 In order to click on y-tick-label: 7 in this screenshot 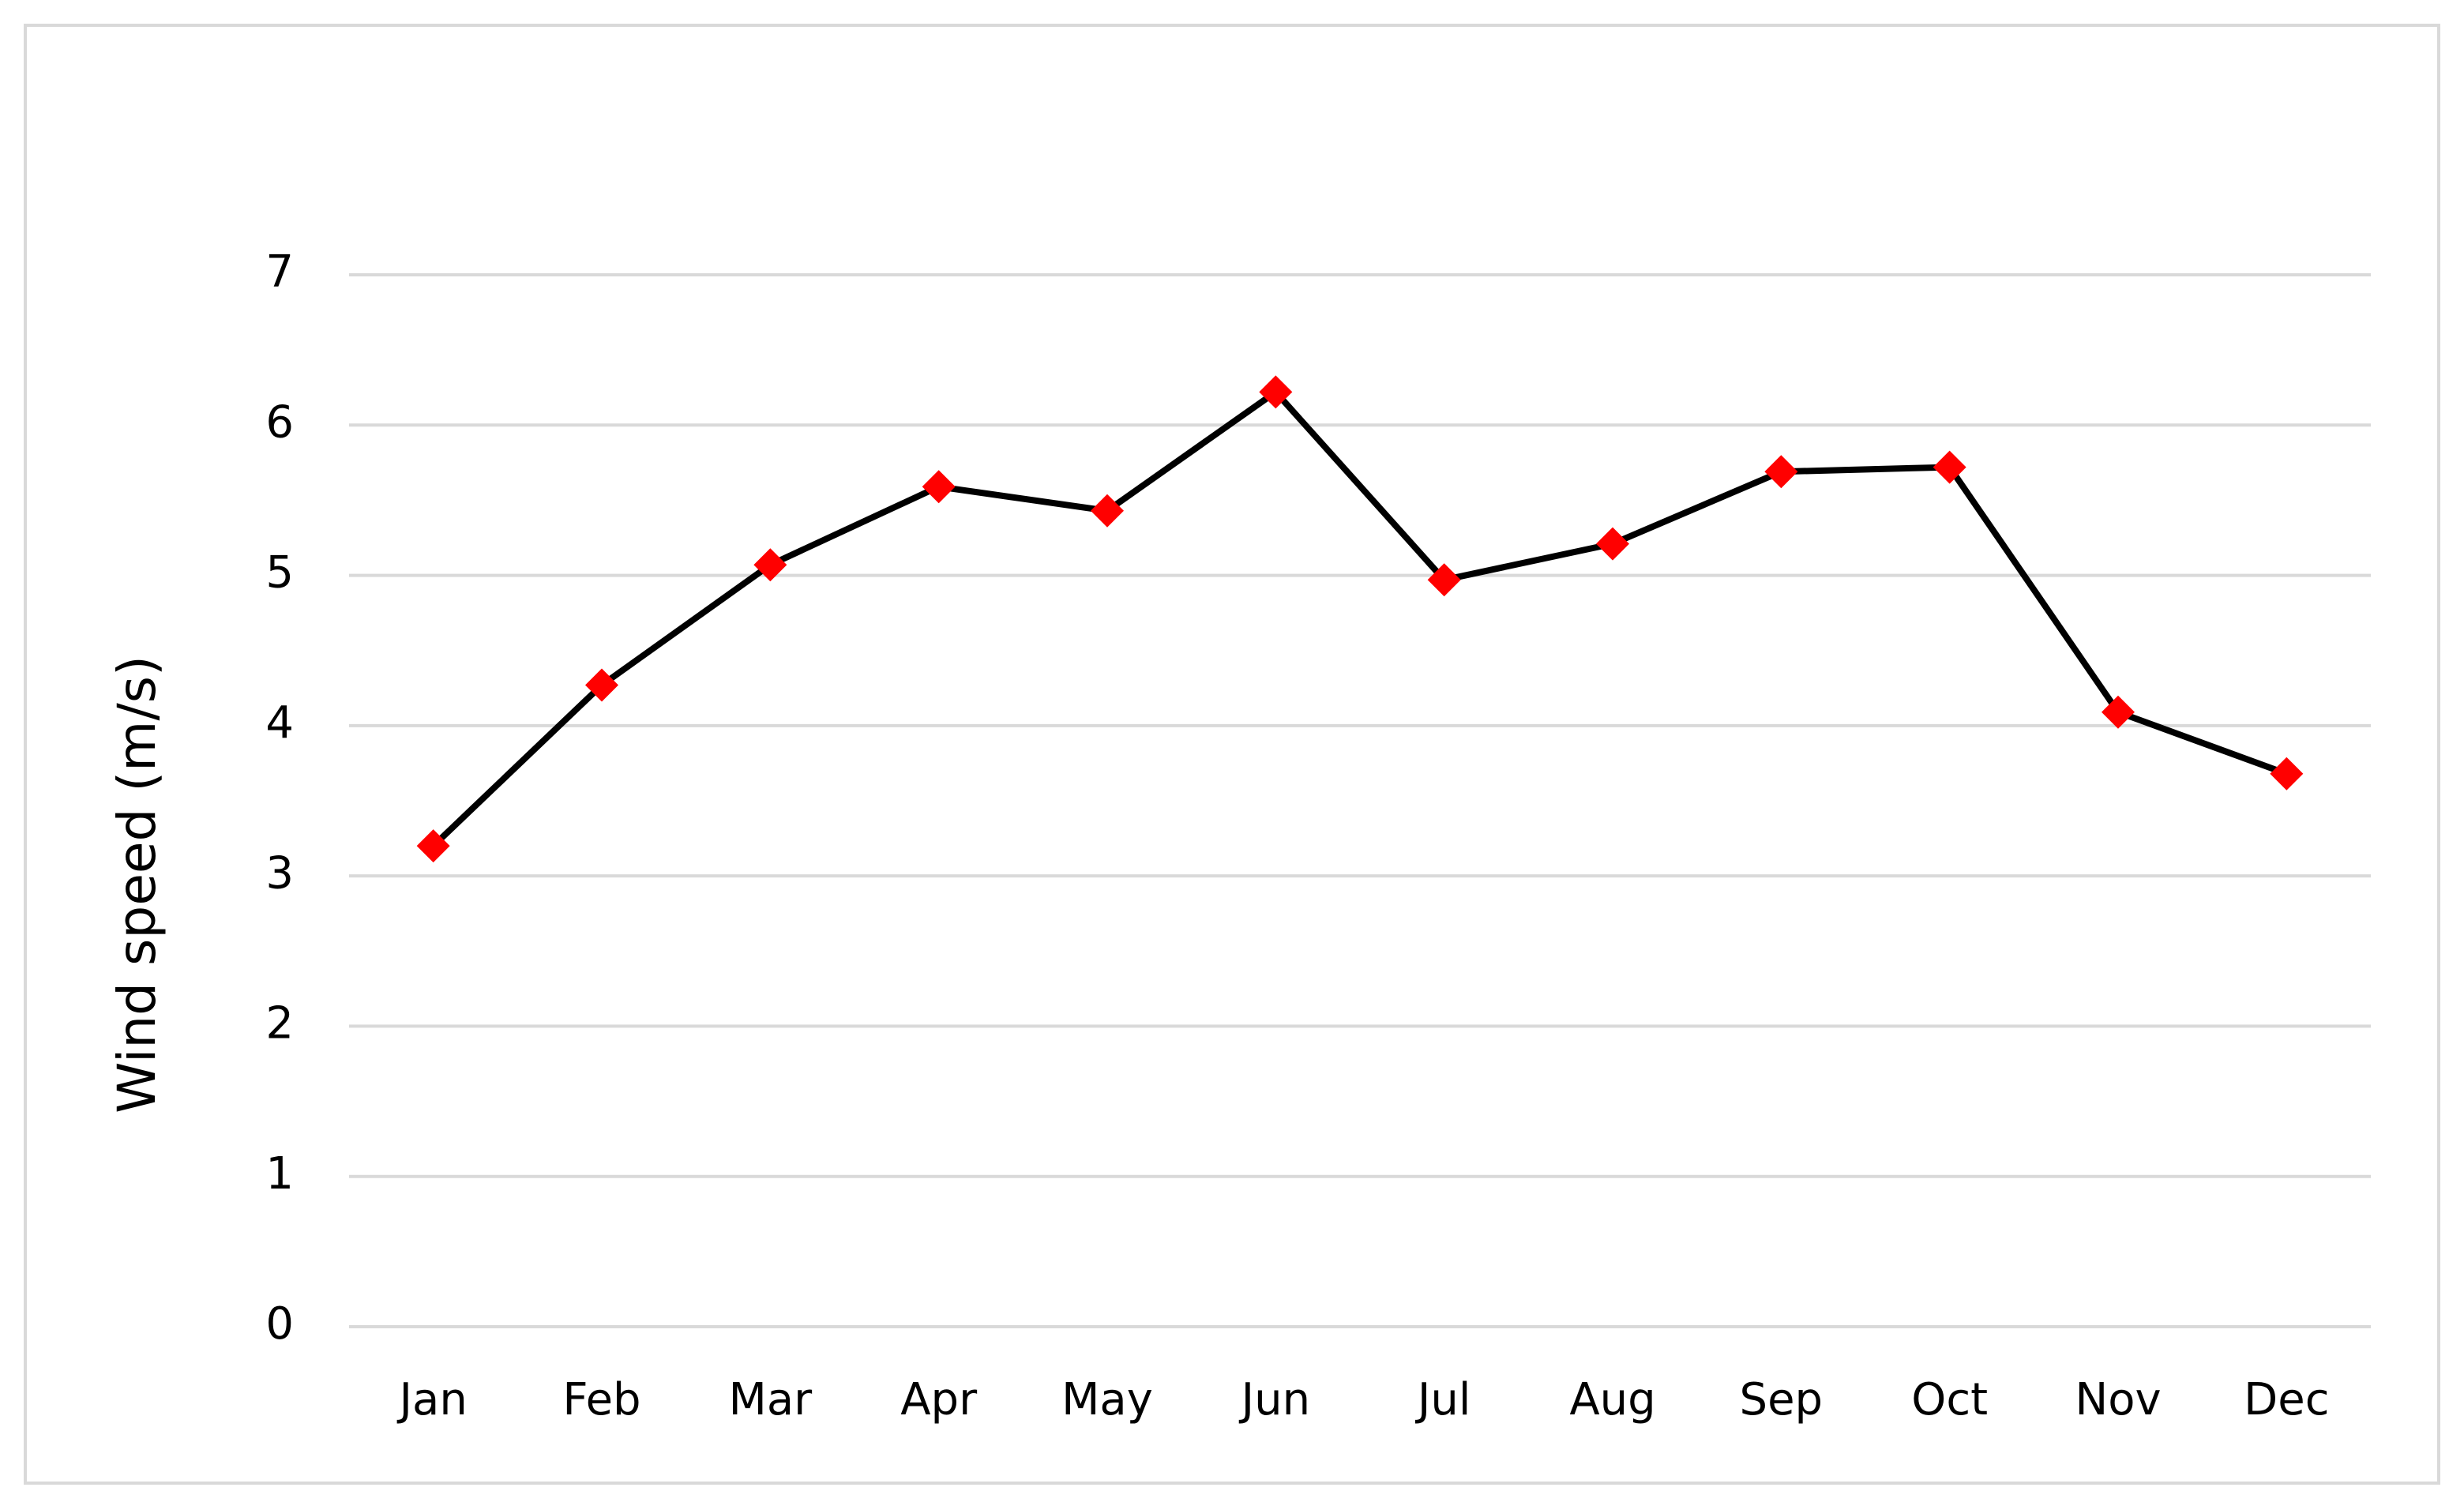, I will do `click(279, 272)`.